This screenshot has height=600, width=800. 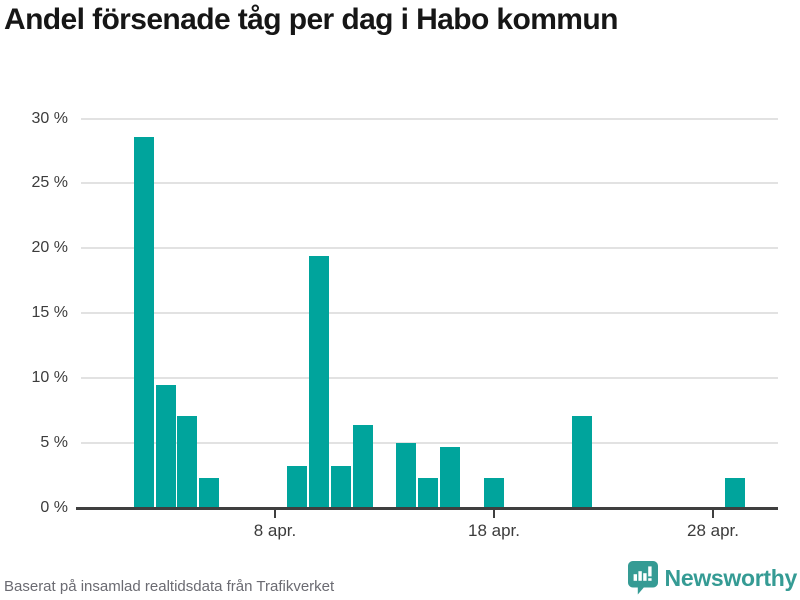 I want to click on x-axis-line, so click(x=427, y=508).